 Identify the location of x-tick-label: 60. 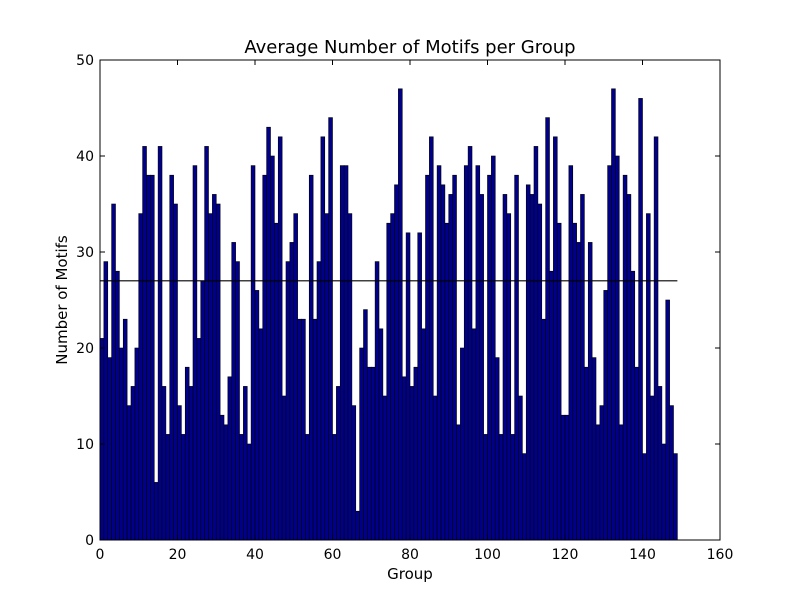
(333, 555).